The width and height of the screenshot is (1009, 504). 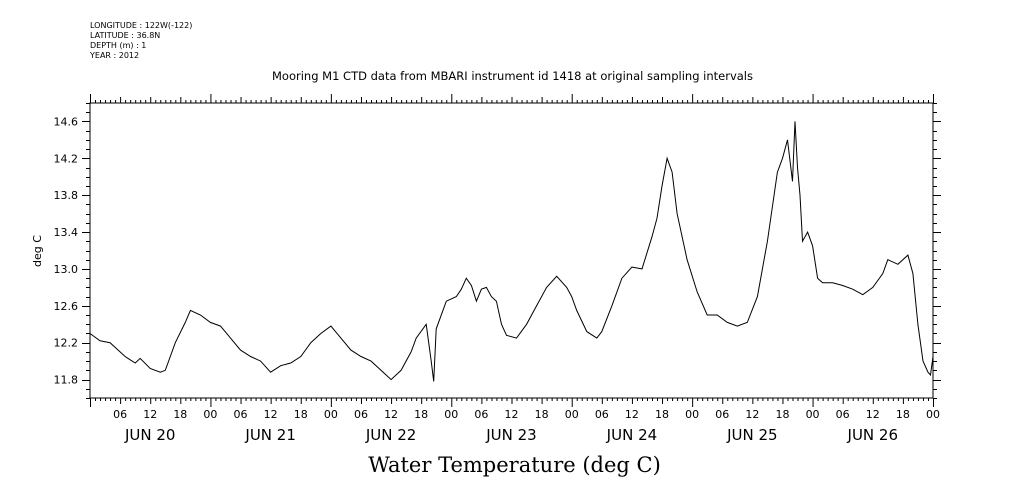 What do you see at coordinates (872, 435) in the screenshot?
I see `x-day-label: JUN 26` at bounding box center [872, 435].